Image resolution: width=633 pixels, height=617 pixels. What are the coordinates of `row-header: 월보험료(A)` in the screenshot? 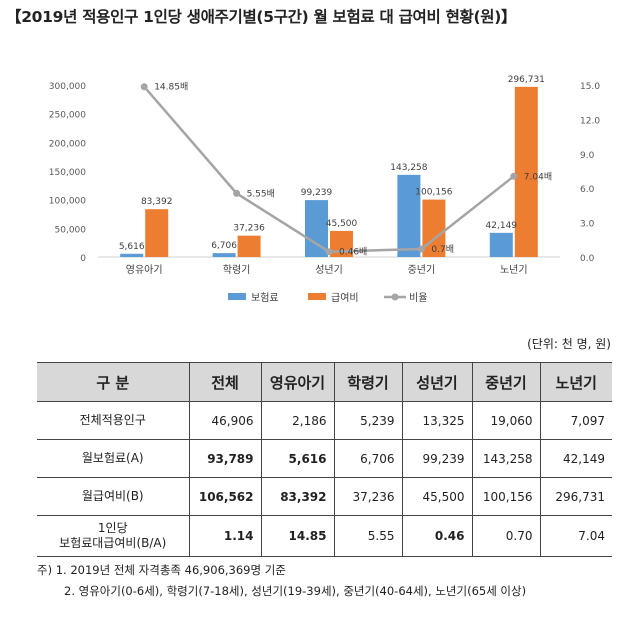 It's located at (113, 458).